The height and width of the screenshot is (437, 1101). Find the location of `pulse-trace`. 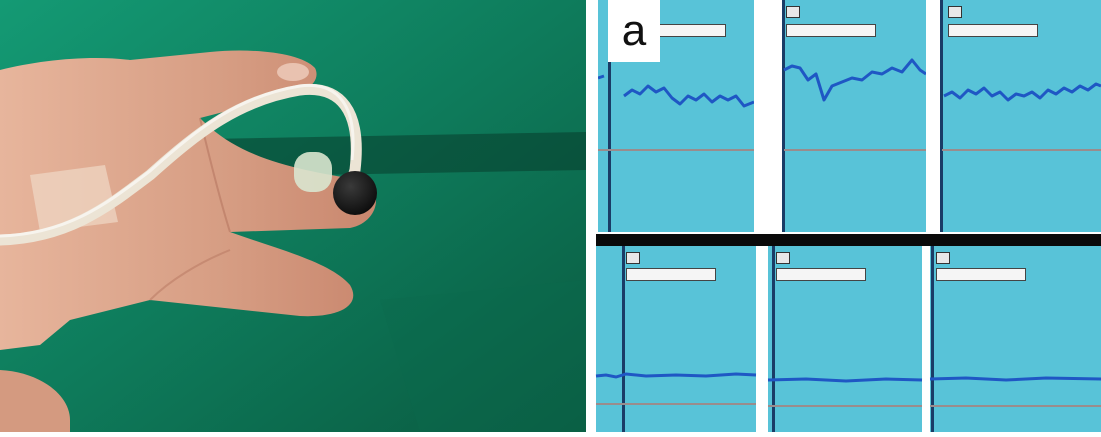

pulse-trace is located at coordinates (601, 77).